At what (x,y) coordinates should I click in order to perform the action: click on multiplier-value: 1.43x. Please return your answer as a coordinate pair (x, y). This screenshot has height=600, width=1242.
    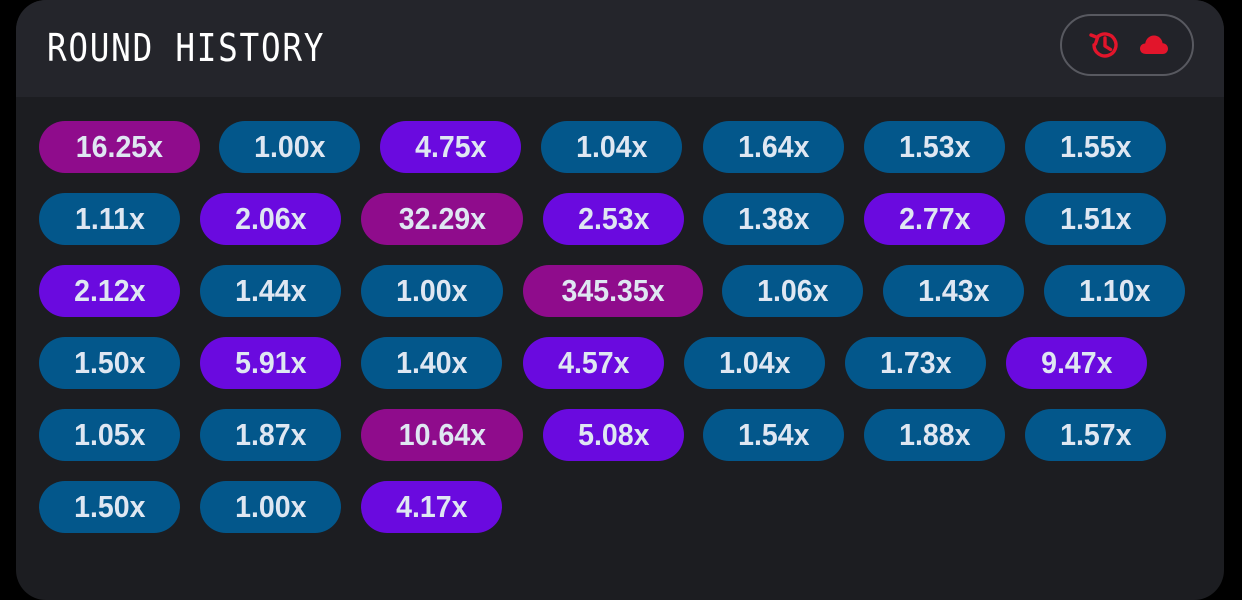
    Looking at the image, I should click on (953, 290).